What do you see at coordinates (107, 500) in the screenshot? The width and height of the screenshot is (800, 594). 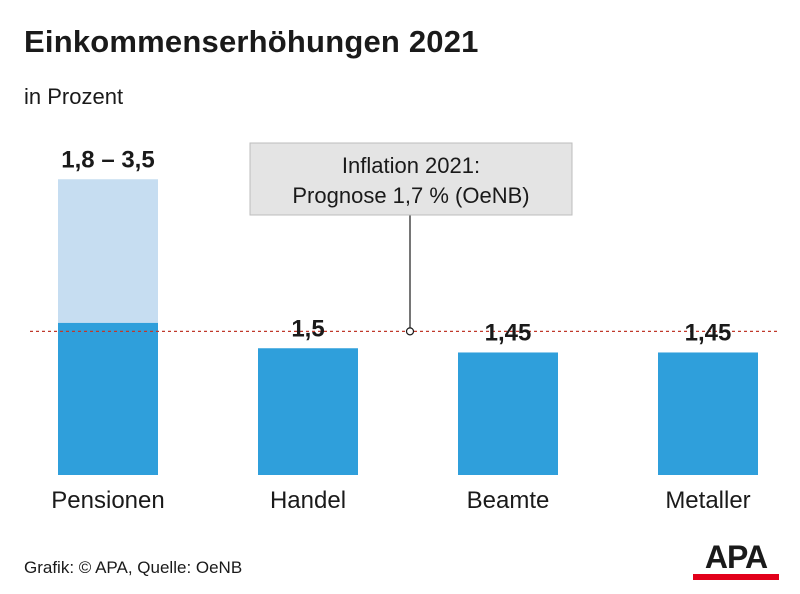 I see `category-label-pensionen: Pensionen` at bounding box center [107, 500].